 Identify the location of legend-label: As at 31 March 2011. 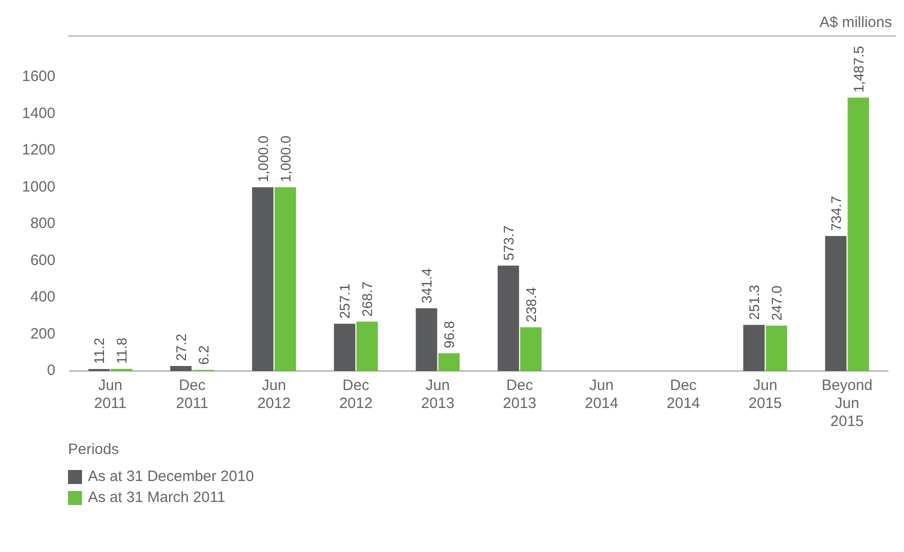
(157, 497).